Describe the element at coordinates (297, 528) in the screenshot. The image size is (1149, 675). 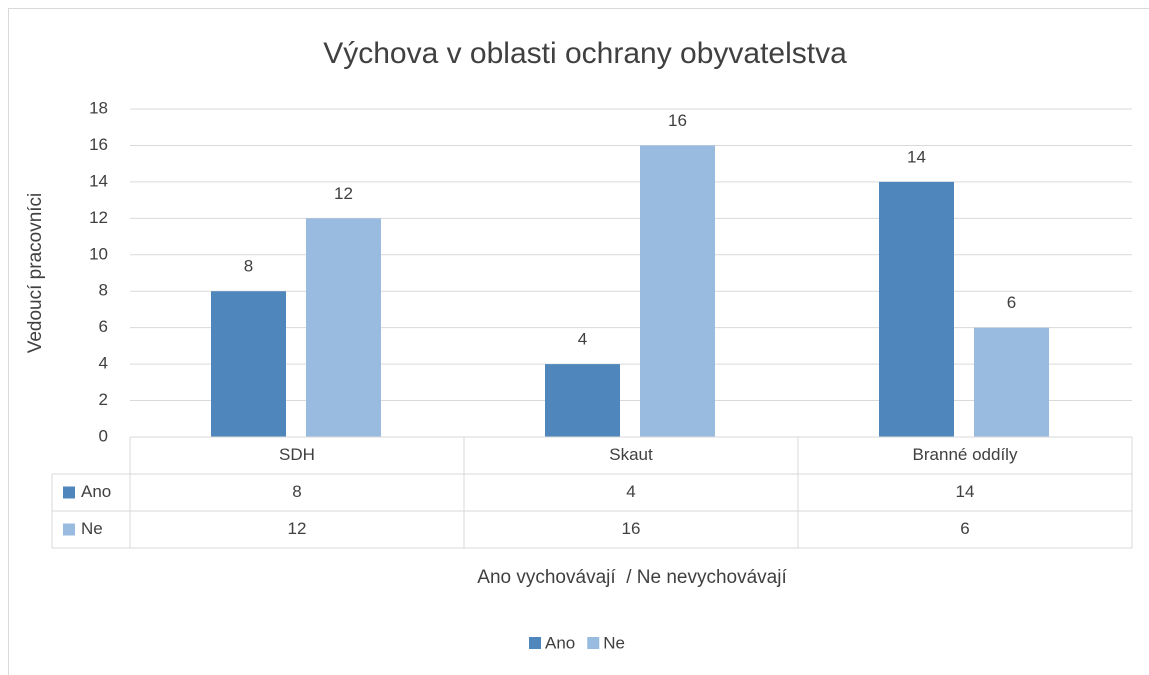
I see `table-value: 12` at that location.